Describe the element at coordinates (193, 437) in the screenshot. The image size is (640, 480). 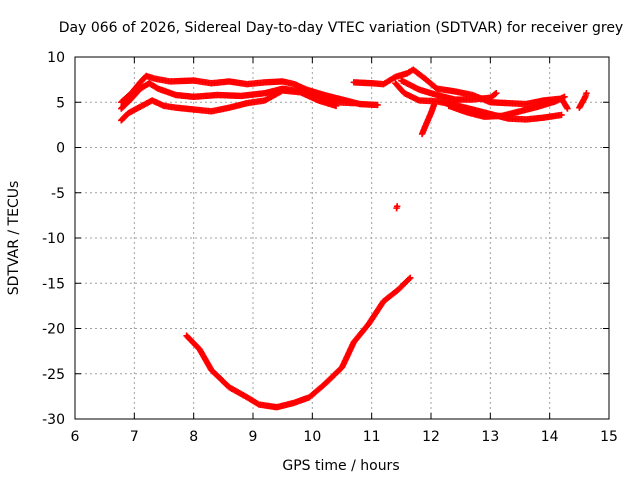
I see `x-tick-label: 8` at that location.